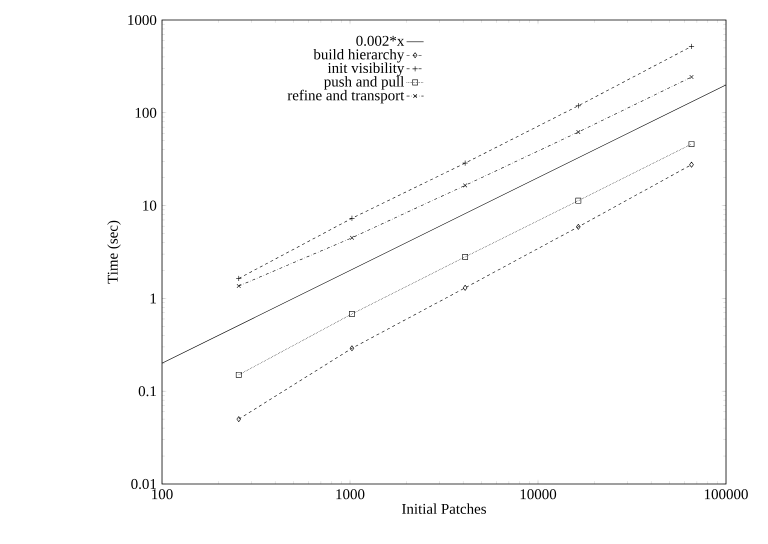  I want to click on x-tick-label: 1000, so click(350, 494).